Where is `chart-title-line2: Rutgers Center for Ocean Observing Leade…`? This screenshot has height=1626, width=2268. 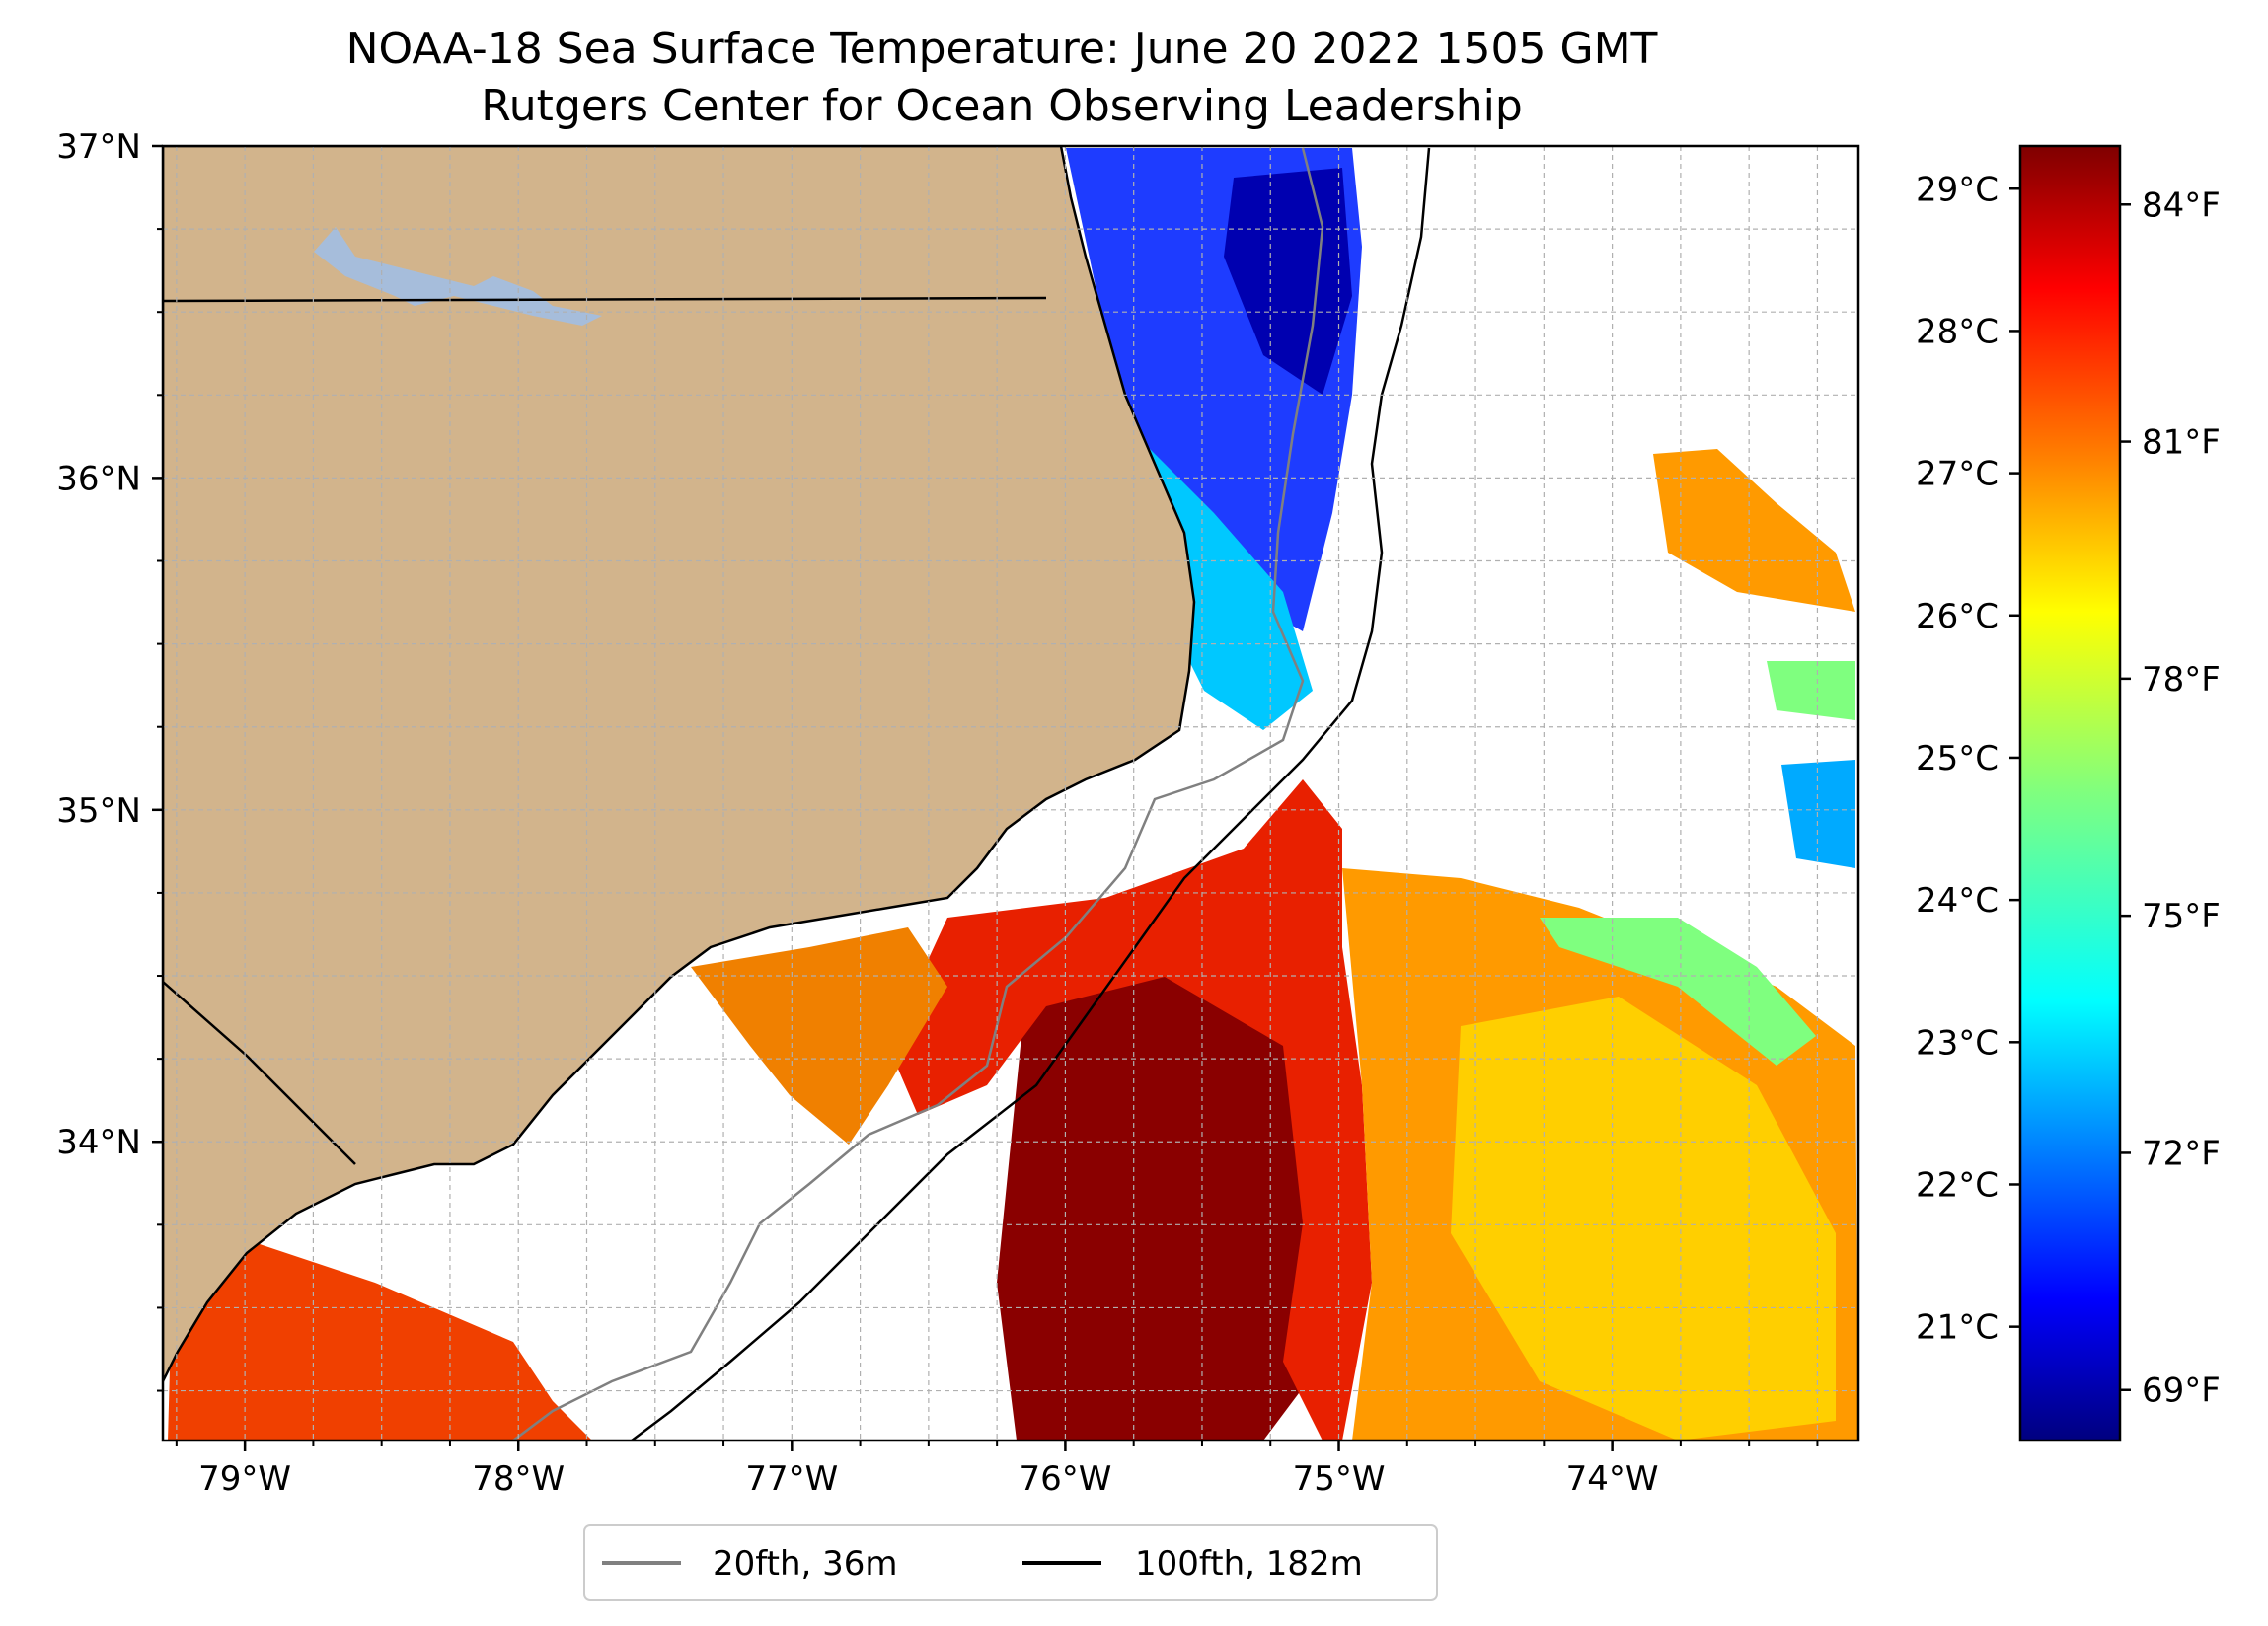
chart-title-line2: Rutgers Center for Ocean Observing Leade… is located at coordinates (1002, 106).